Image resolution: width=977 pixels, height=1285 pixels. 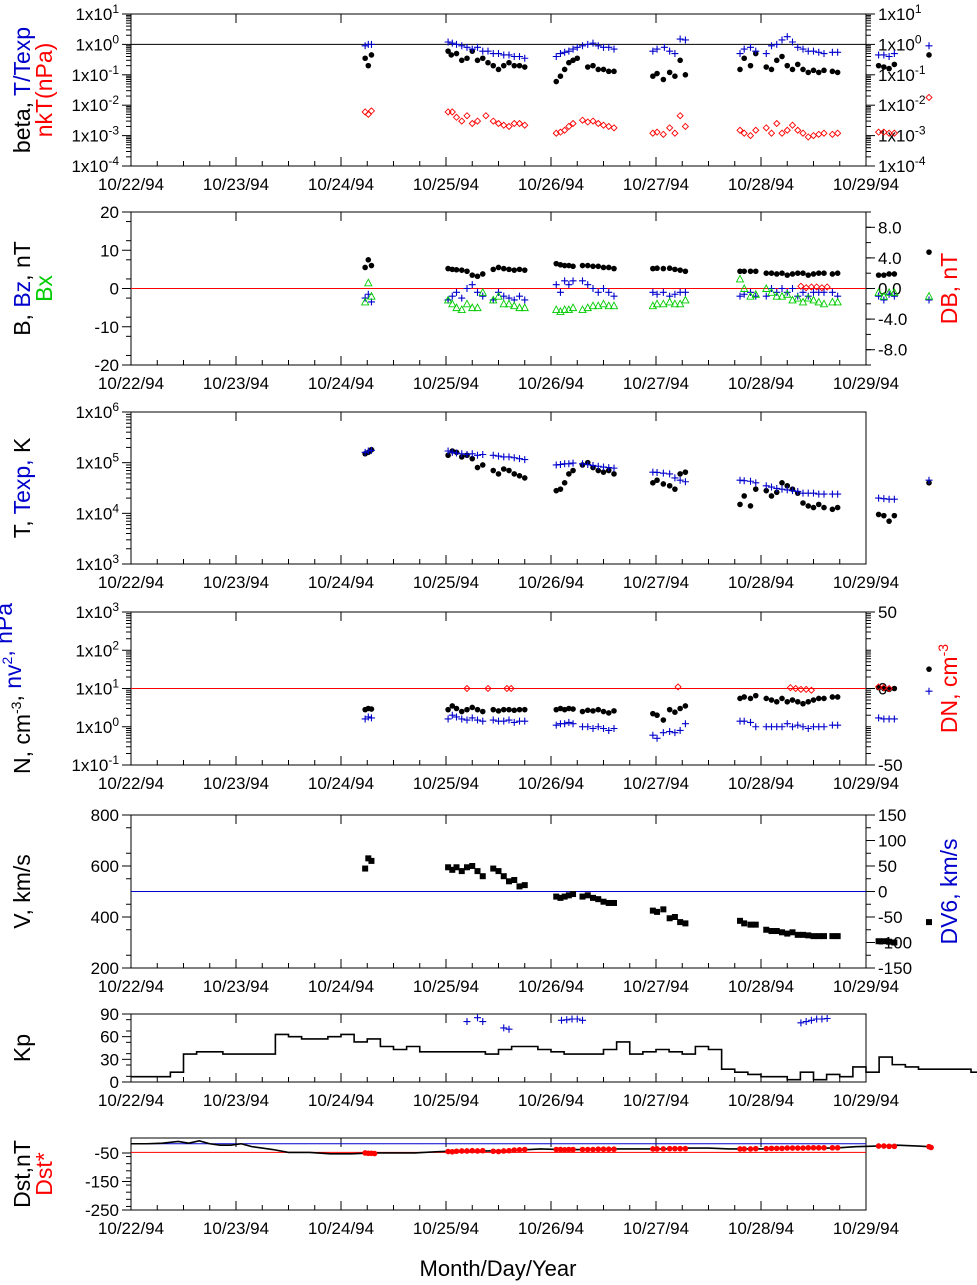 I want to click on dst-ytick-label: -250, so click(x=102, y=1210).